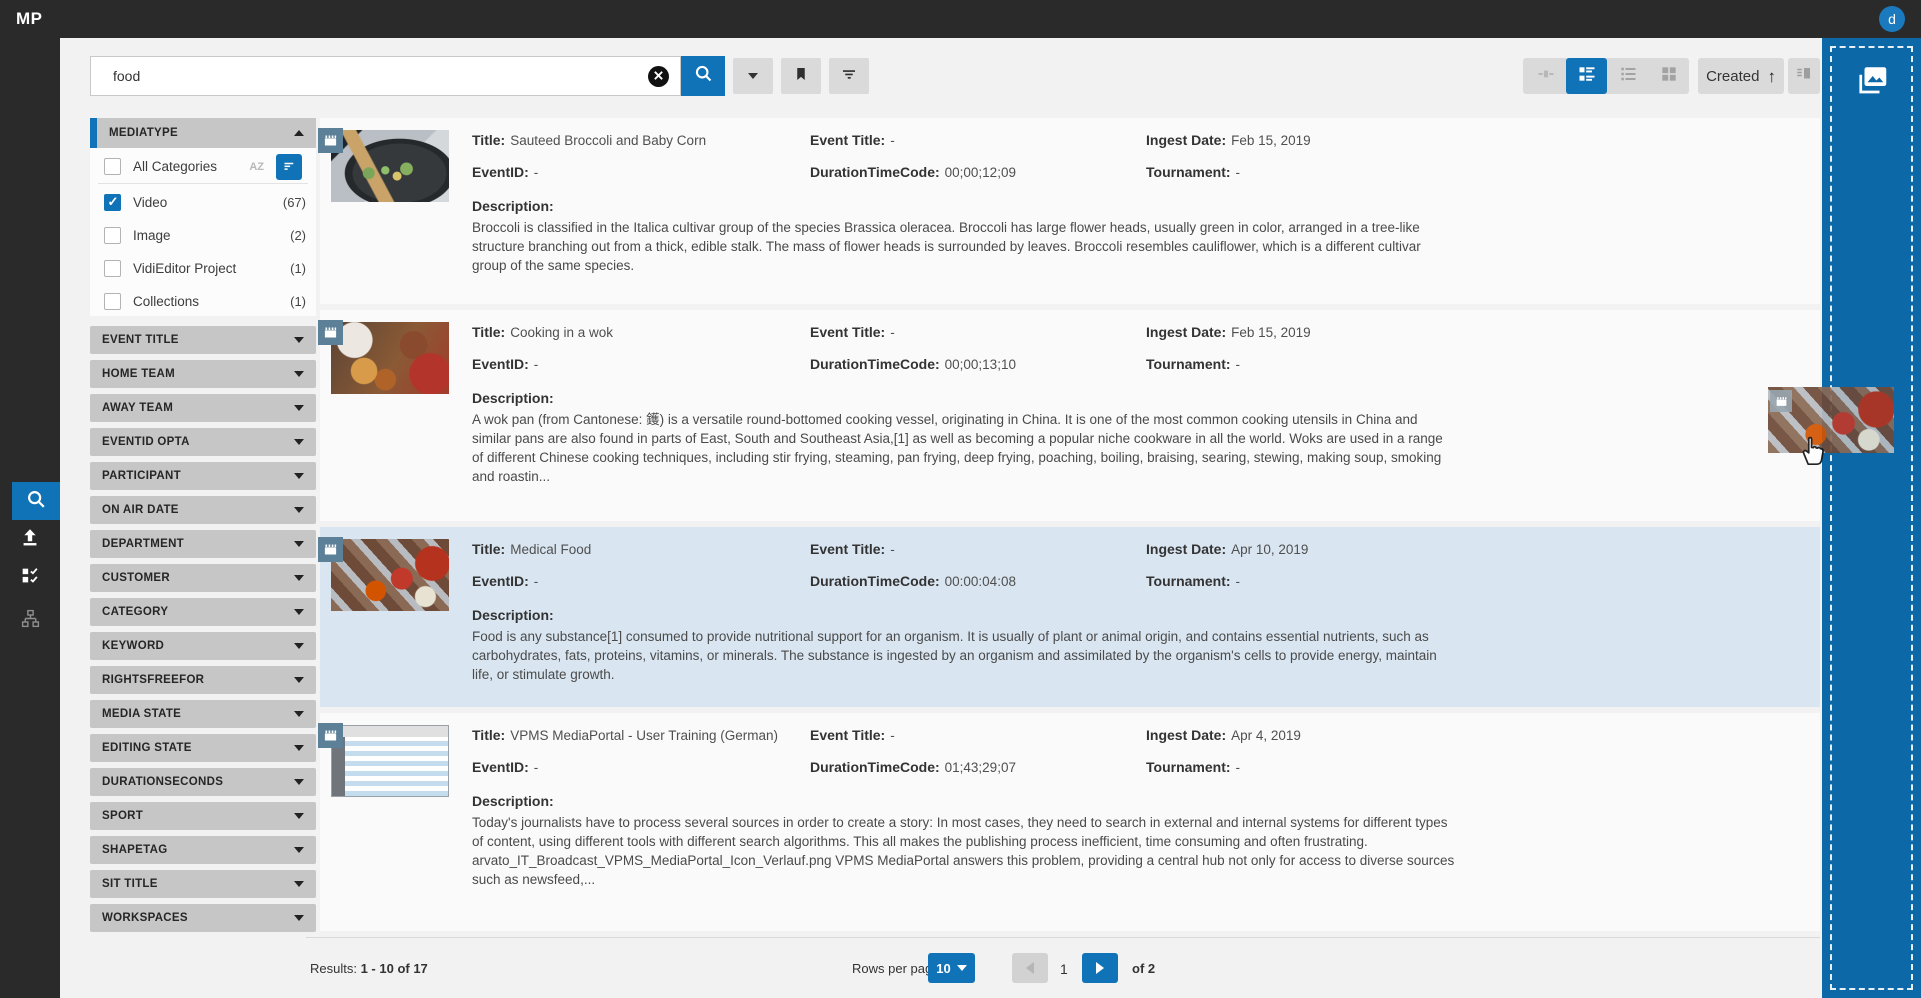 This screenshot has width=1921, height=998. I want to click on facet-sport: SPORT, so click(203, 816).